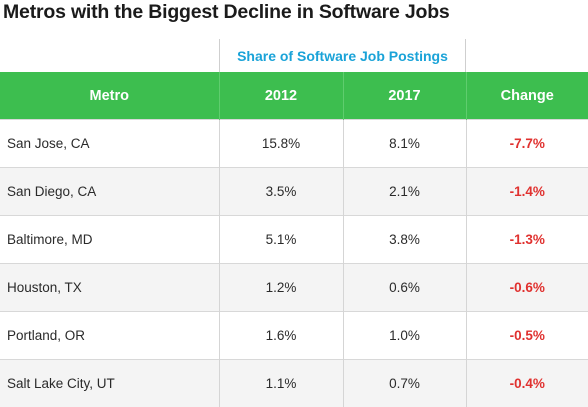 The height and width of the screenshot is (407, 588). What do you see at coordinates (527, 240) in the screenshot?
I see `change-cell: -1.3%` at bounding box center [527, 240].